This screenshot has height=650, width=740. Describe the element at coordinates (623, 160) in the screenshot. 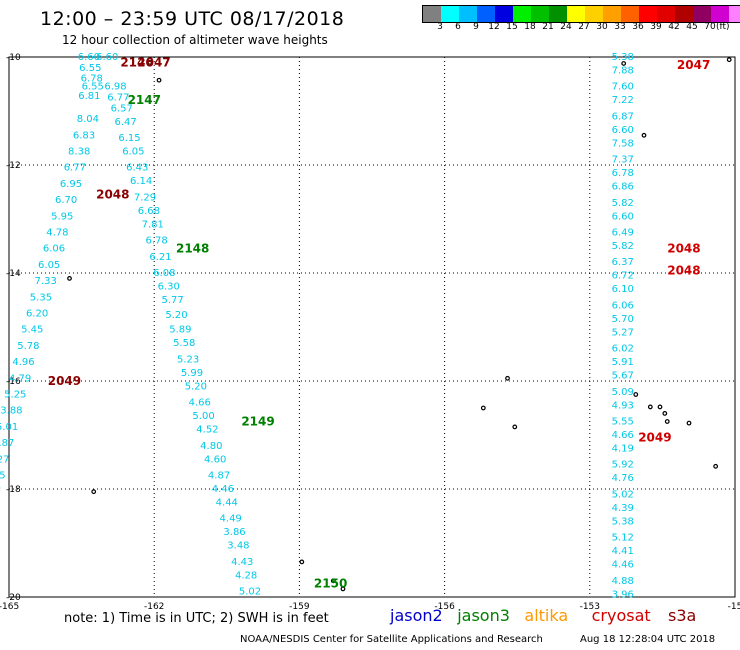

I see `wave-height-value: 7.37` at that location.